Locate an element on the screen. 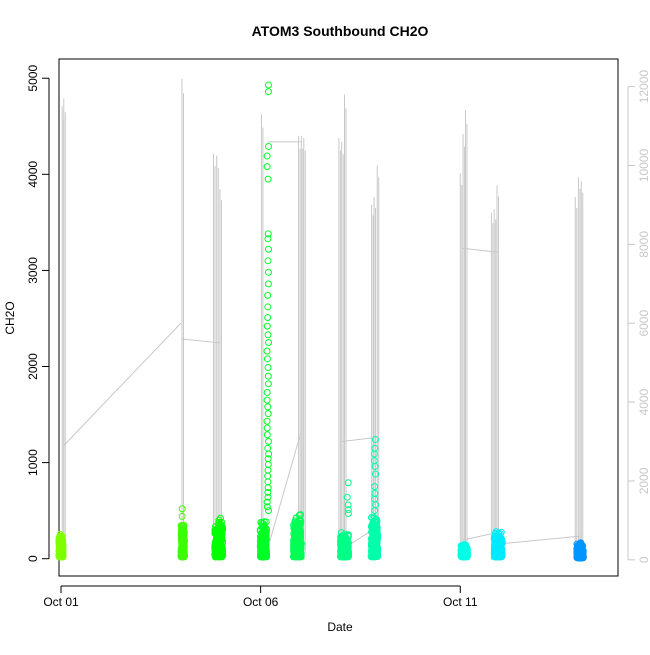 Image resolution: width=650 pixels, height=655 pixels. secondary-y-tick-label: 8000 is located at coordinates (643, 244).